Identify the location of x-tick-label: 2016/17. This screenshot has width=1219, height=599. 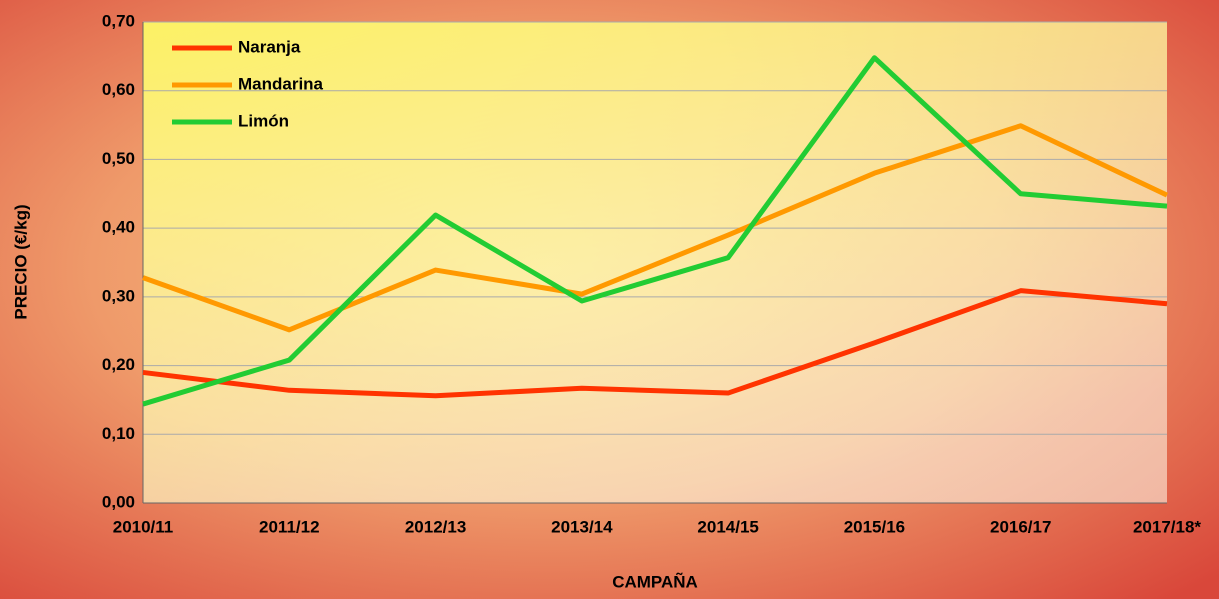
(1020, 526).